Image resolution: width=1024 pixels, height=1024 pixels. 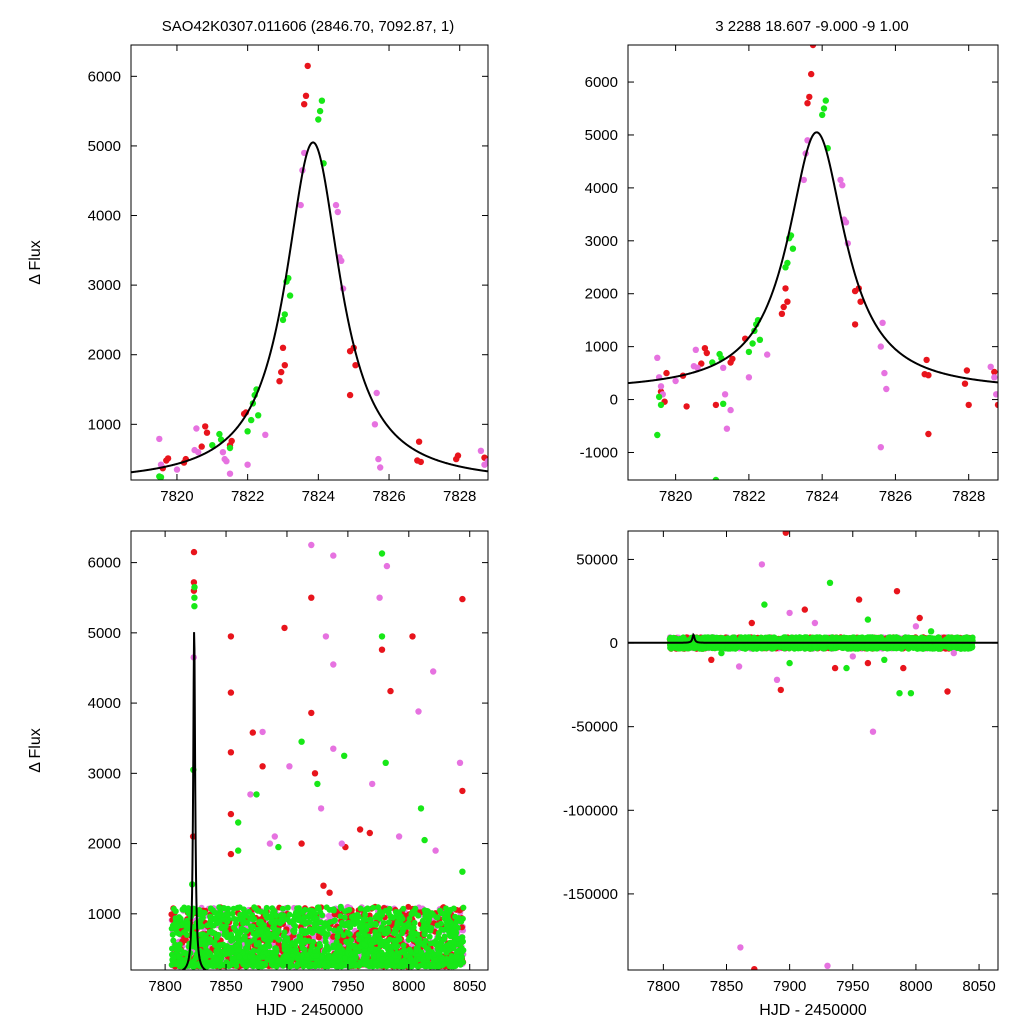 What do you see at coordinates (212, 445) in the screenshot?
I see `top-left-point-green` at bounding box center [212, 445].